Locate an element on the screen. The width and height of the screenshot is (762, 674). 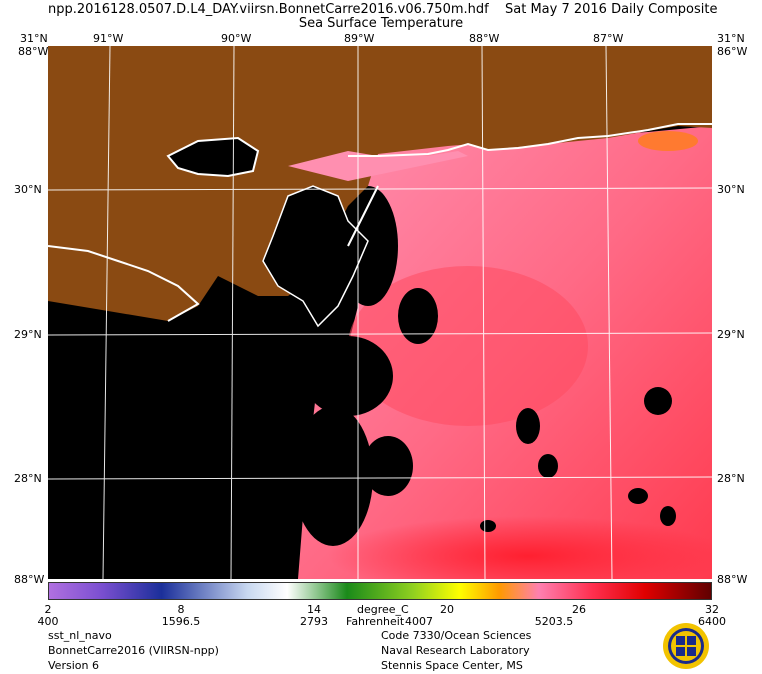
lat-tick-30n-right: 30°N is located at coordinates (731, 189).